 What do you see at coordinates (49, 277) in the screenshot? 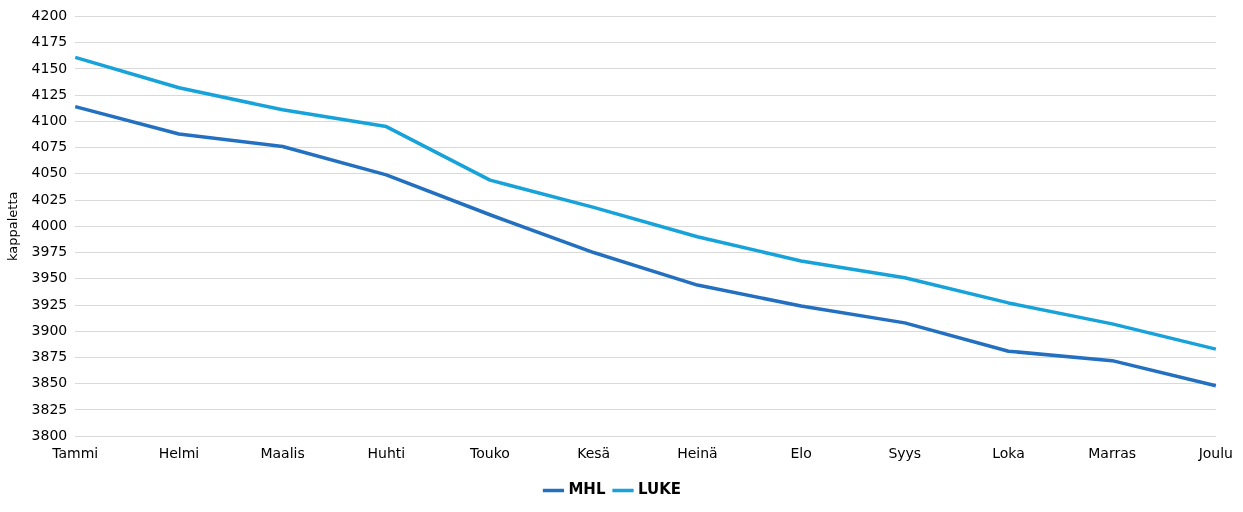
I see `y-tick-label: 3950` at bounding box center [49, 277].